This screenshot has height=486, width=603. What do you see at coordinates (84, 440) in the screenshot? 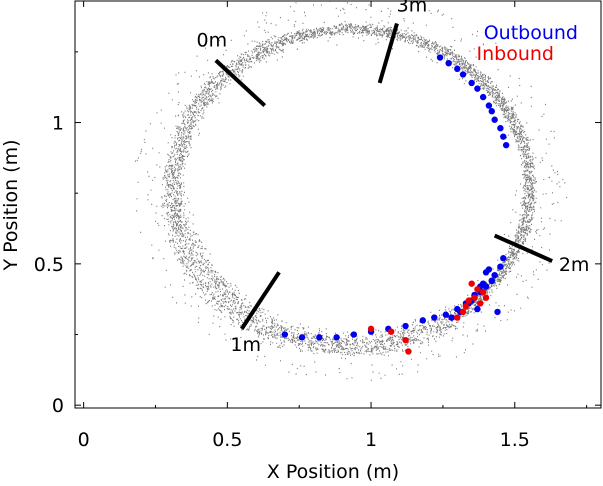
I see `x-tick-label: 0` at bounding box center [84, 440].